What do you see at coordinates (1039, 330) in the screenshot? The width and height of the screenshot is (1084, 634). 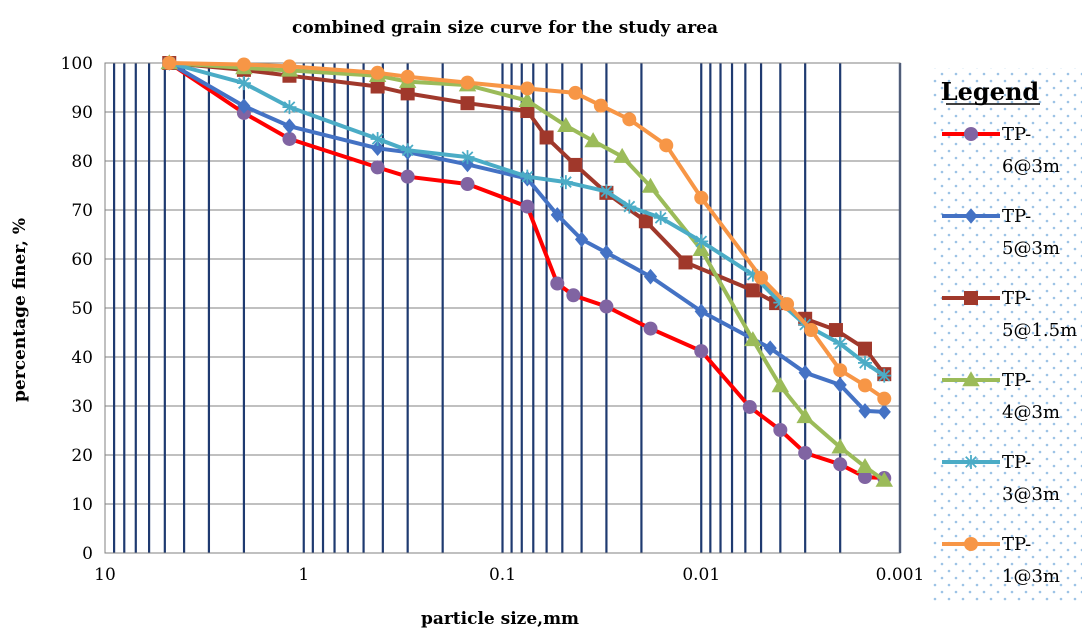 I see `legend-label: 5@1.5m` at bounding box center [1039, 330].